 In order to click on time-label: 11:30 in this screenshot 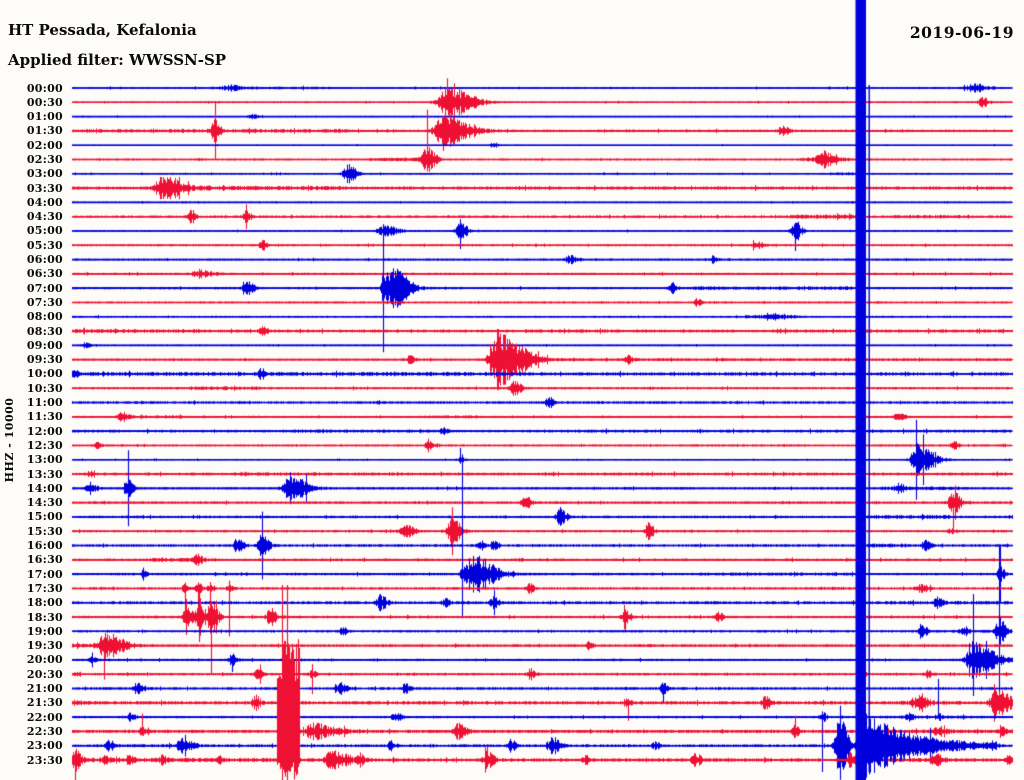, I will do `click(44, 417)`.